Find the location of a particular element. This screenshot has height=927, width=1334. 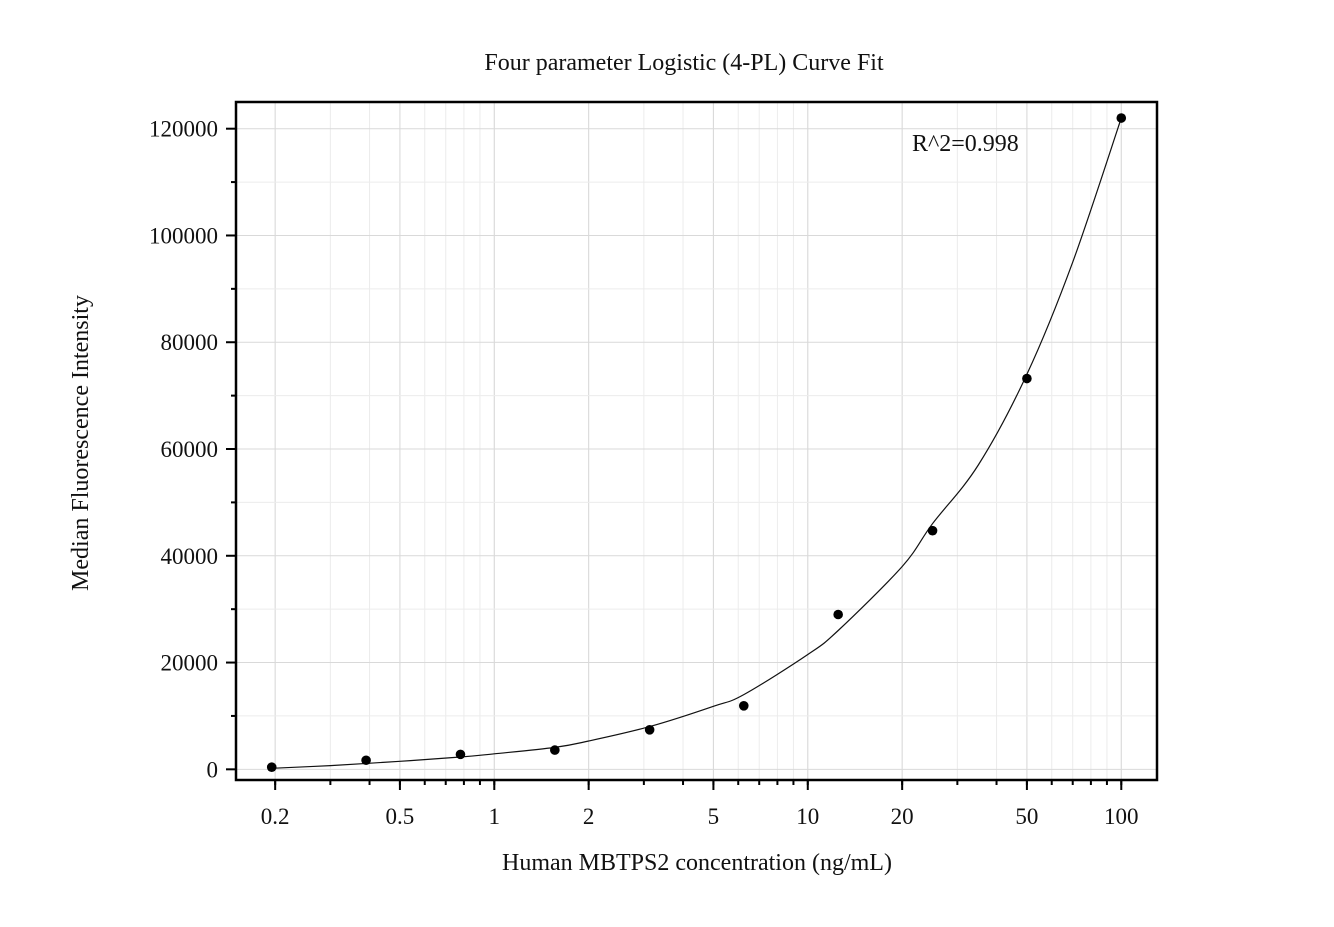

x-tick-label: 10 is located at coordinates (807, 816).